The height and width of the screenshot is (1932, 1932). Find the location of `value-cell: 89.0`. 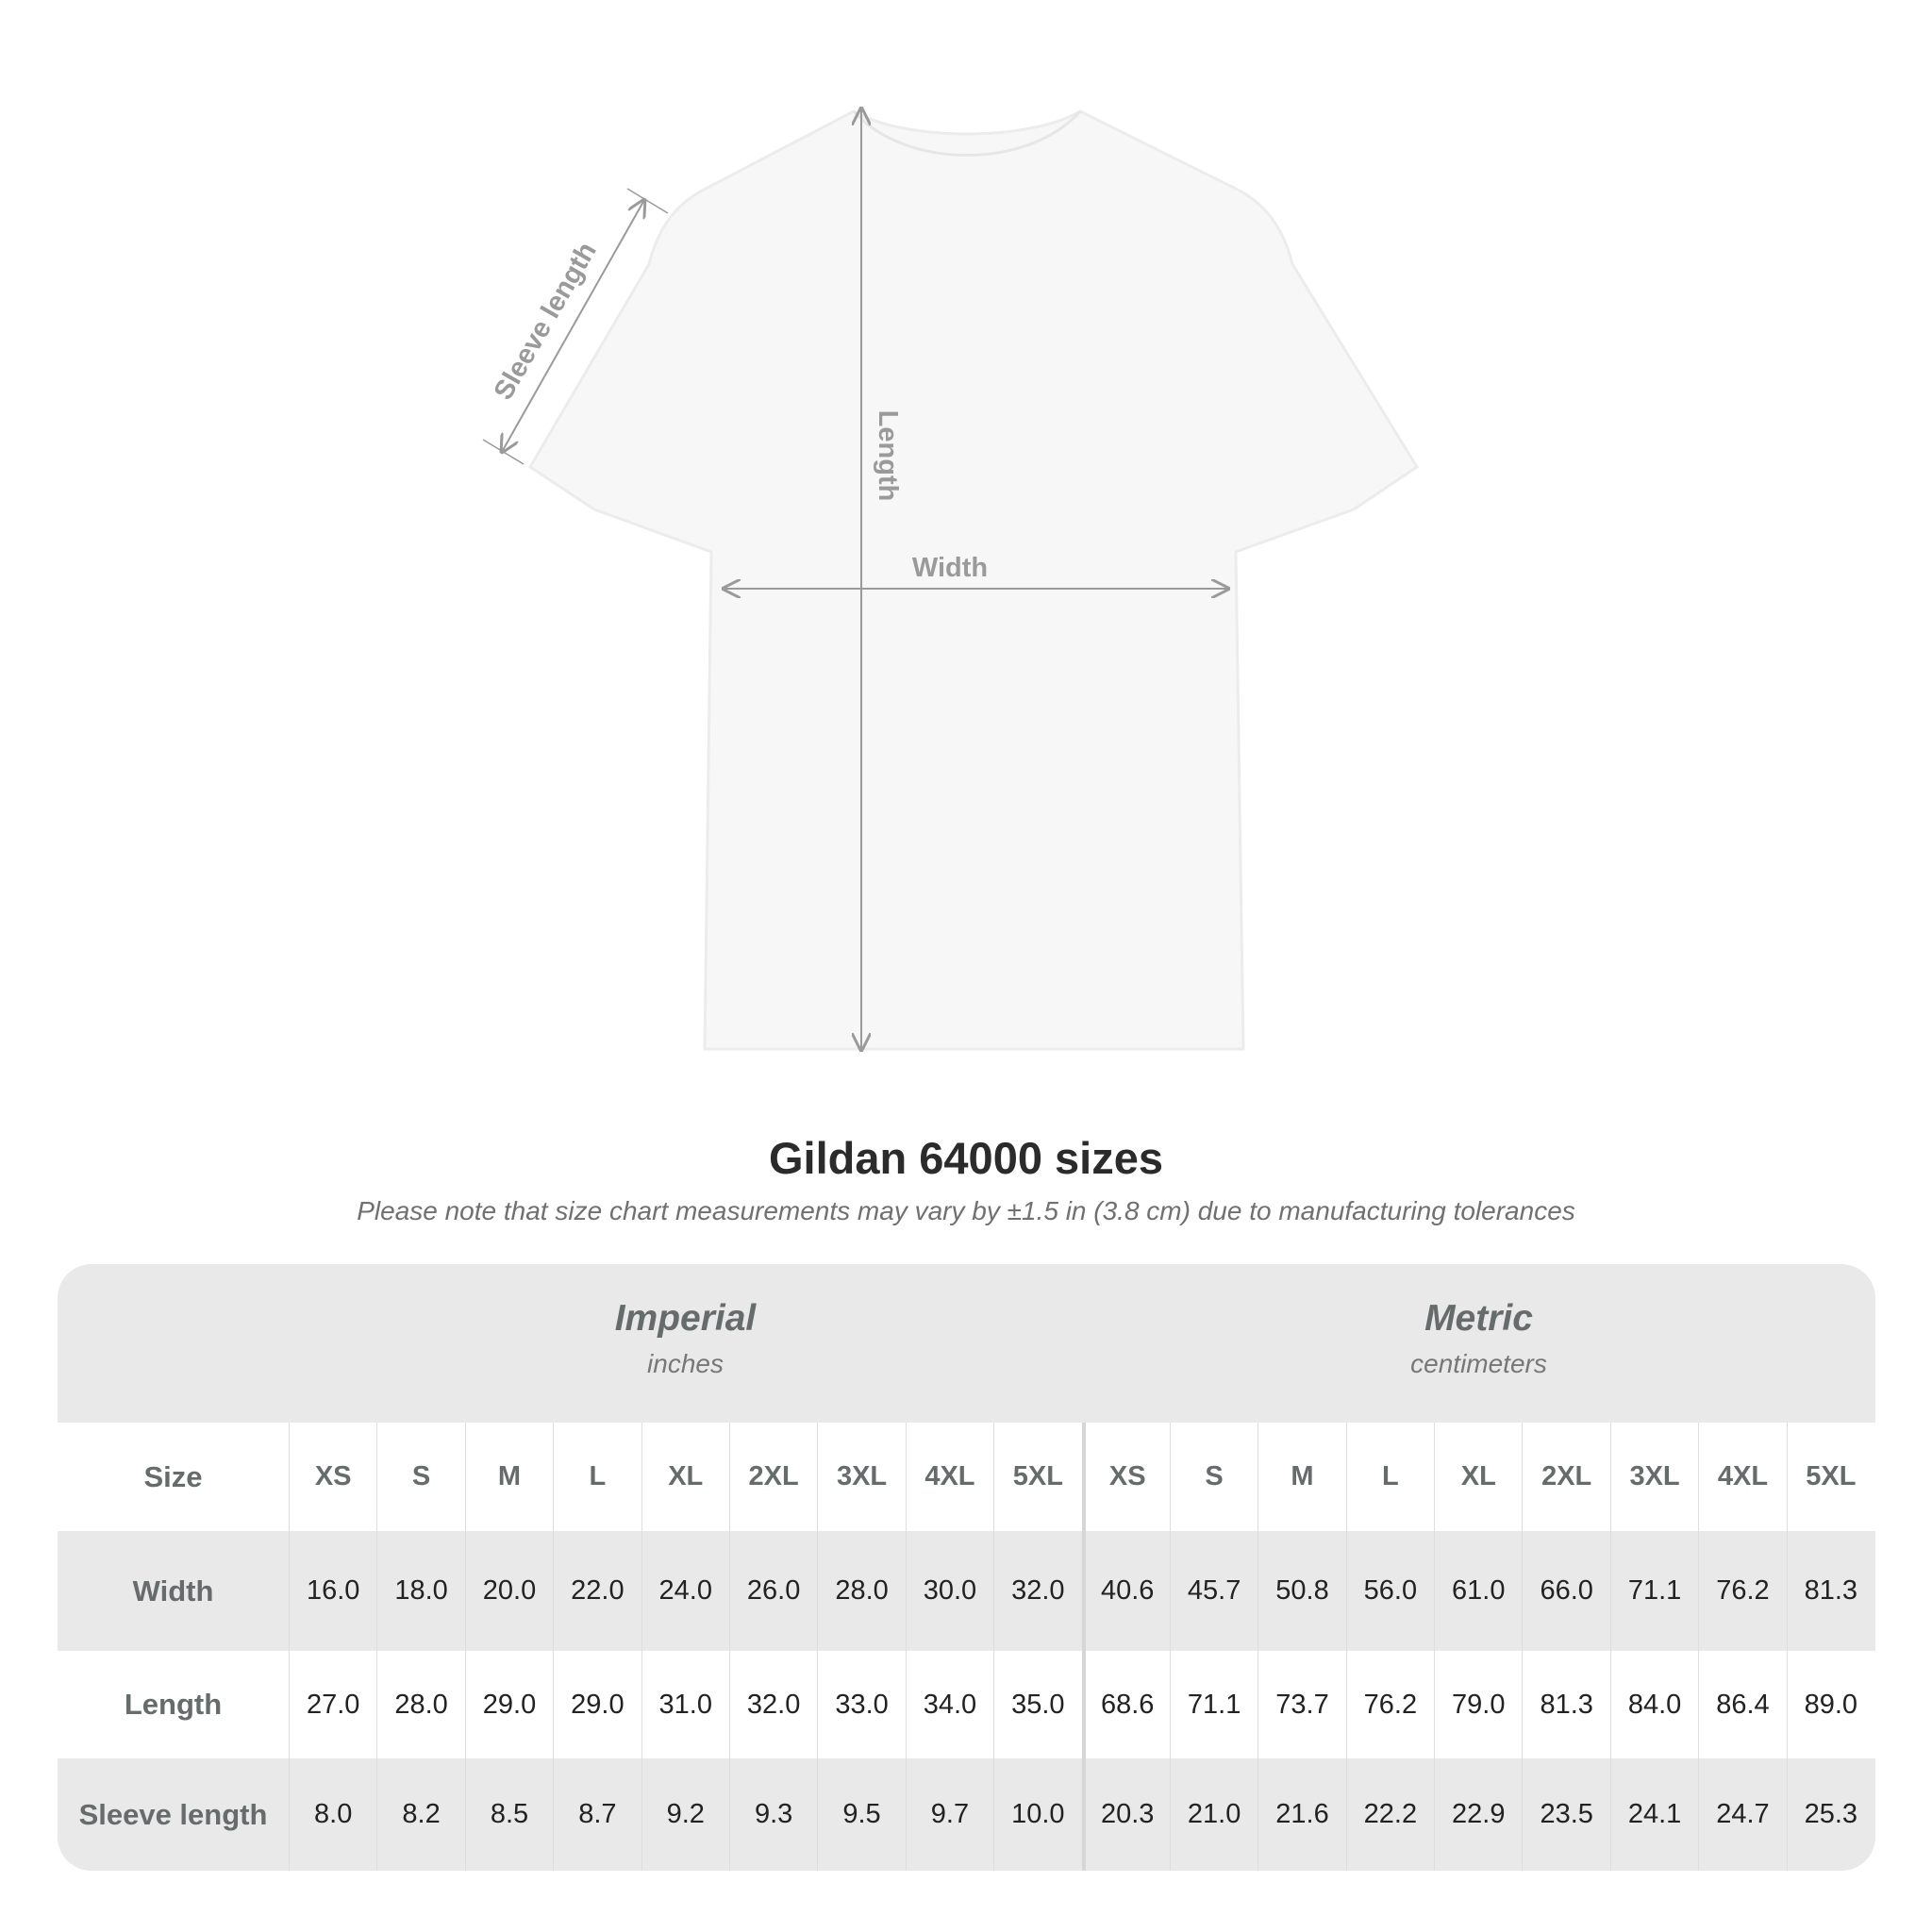

value-cell: 89.0 is located at coordinates (1830, 1704).